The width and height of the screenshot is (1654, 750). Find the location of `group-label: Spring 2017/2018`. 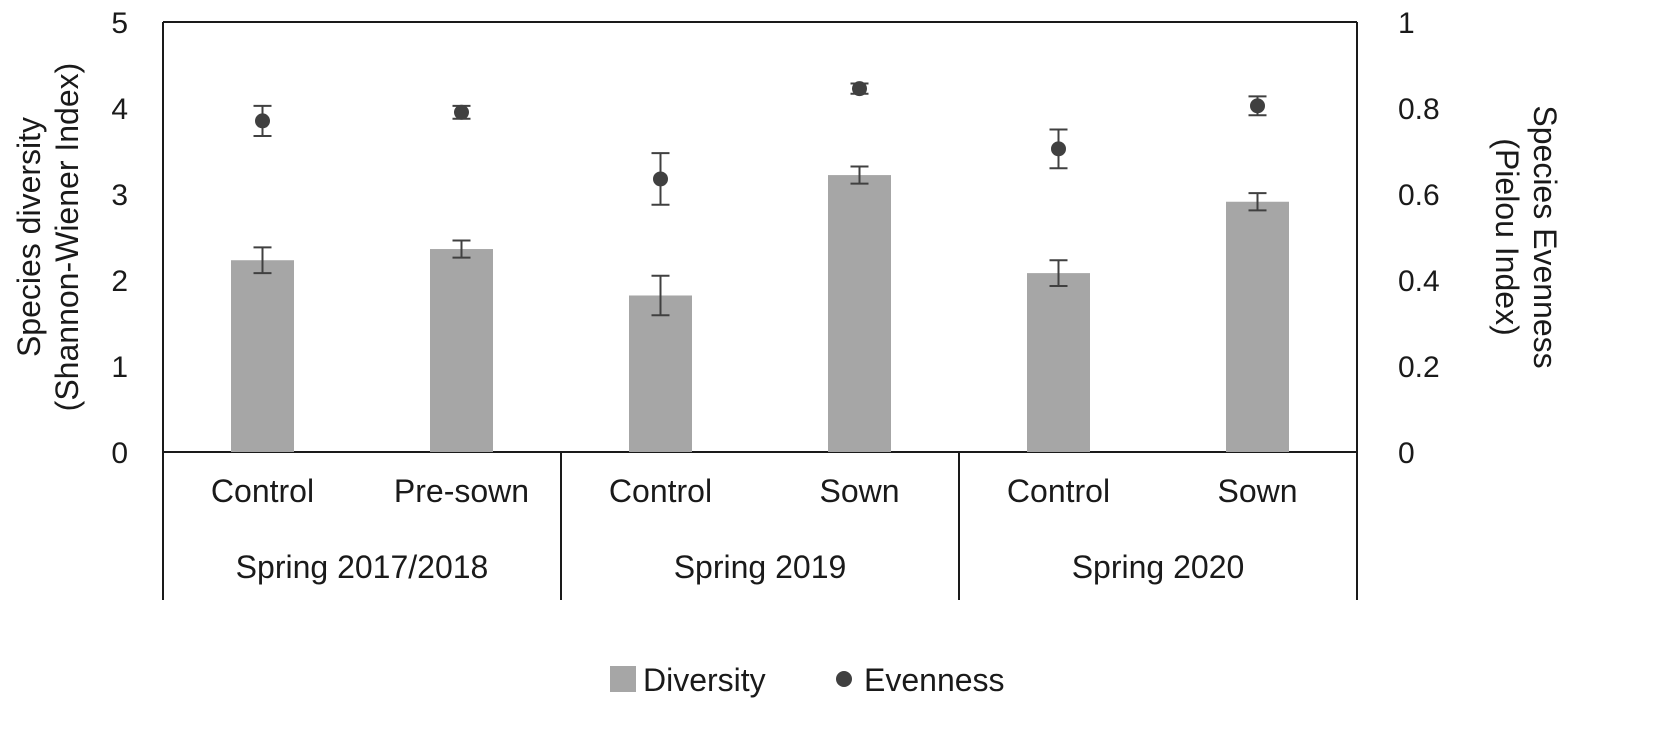

group-label: Spring 2017/2018 is located at coordinates (362, 567).